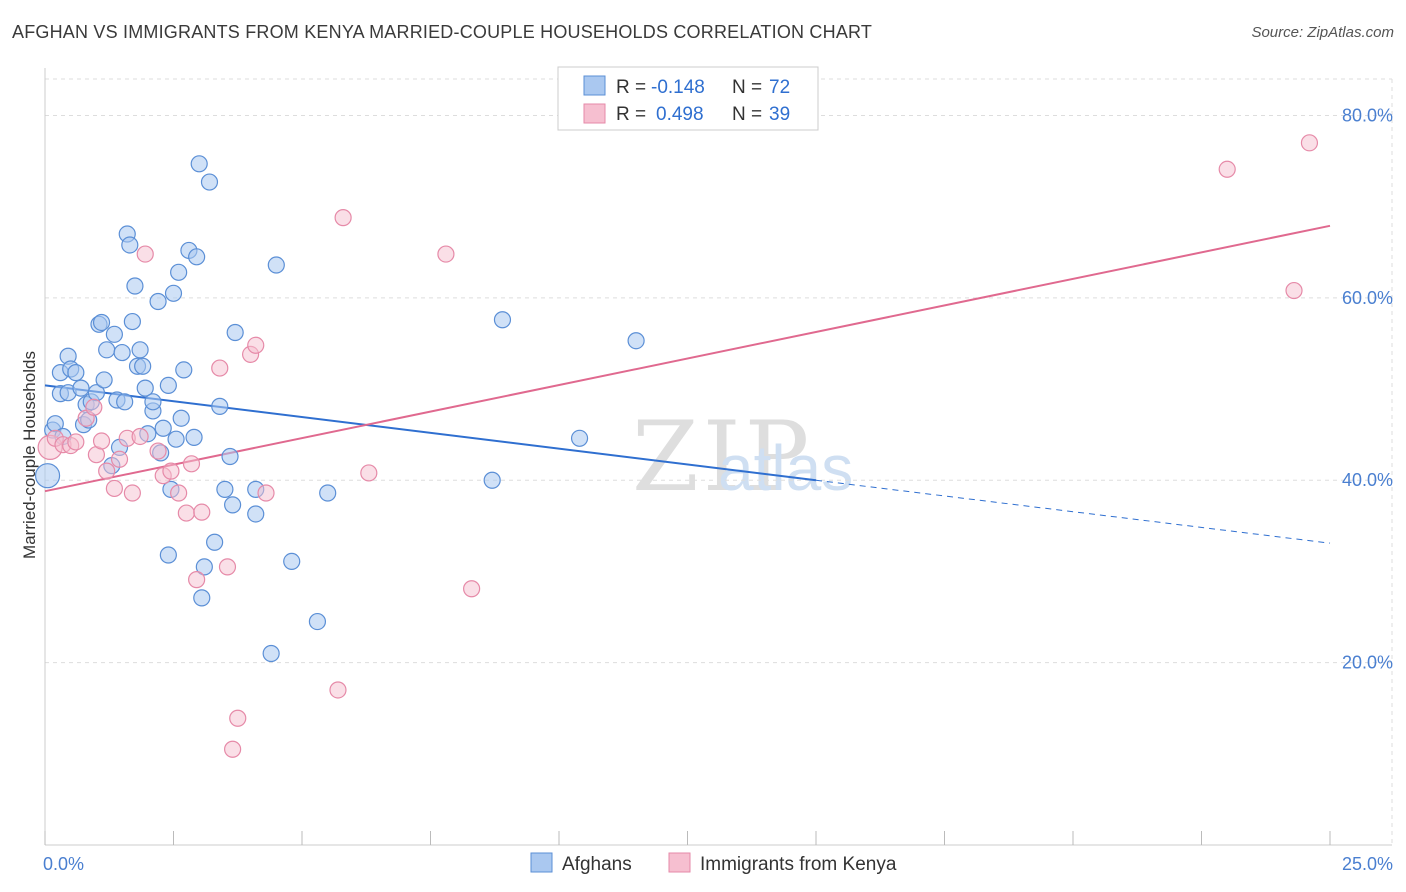 The width and height of the screenshot is (1406, 892). Describe the element at coordinates (779, 87) in the screenshot. I see `legend-n-value-1: 72` at that location.